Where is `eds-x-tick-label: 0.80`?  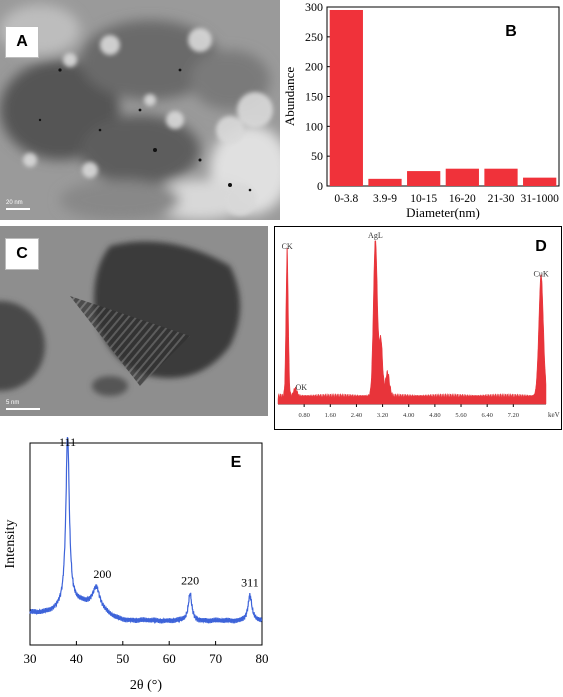 eds-x-tick-label: 0.80 is located at coordinates (303, 415).